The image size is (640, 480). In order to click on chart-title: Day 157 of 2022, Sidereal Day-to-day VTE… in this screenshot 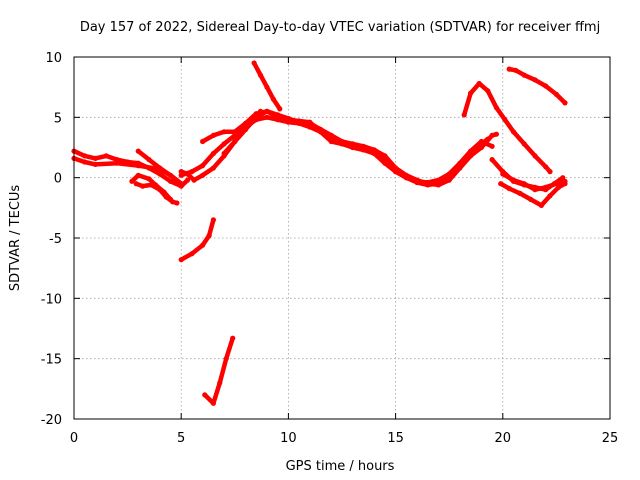, I will do `click(340, 27)`.